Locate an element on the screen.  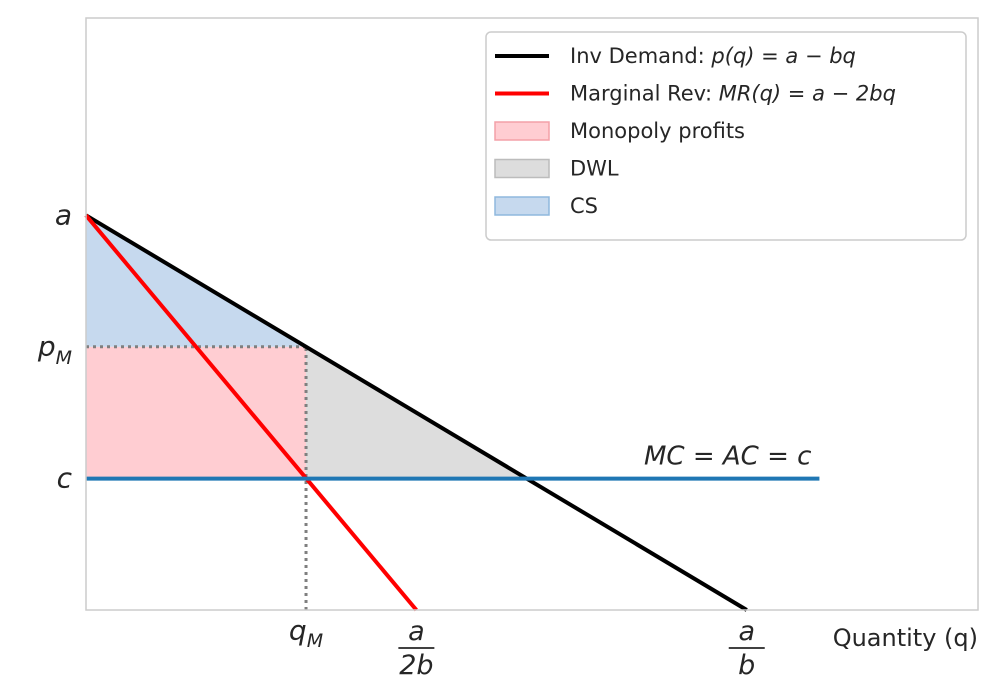
legend-label: CS is located at coordinates (584, 206).